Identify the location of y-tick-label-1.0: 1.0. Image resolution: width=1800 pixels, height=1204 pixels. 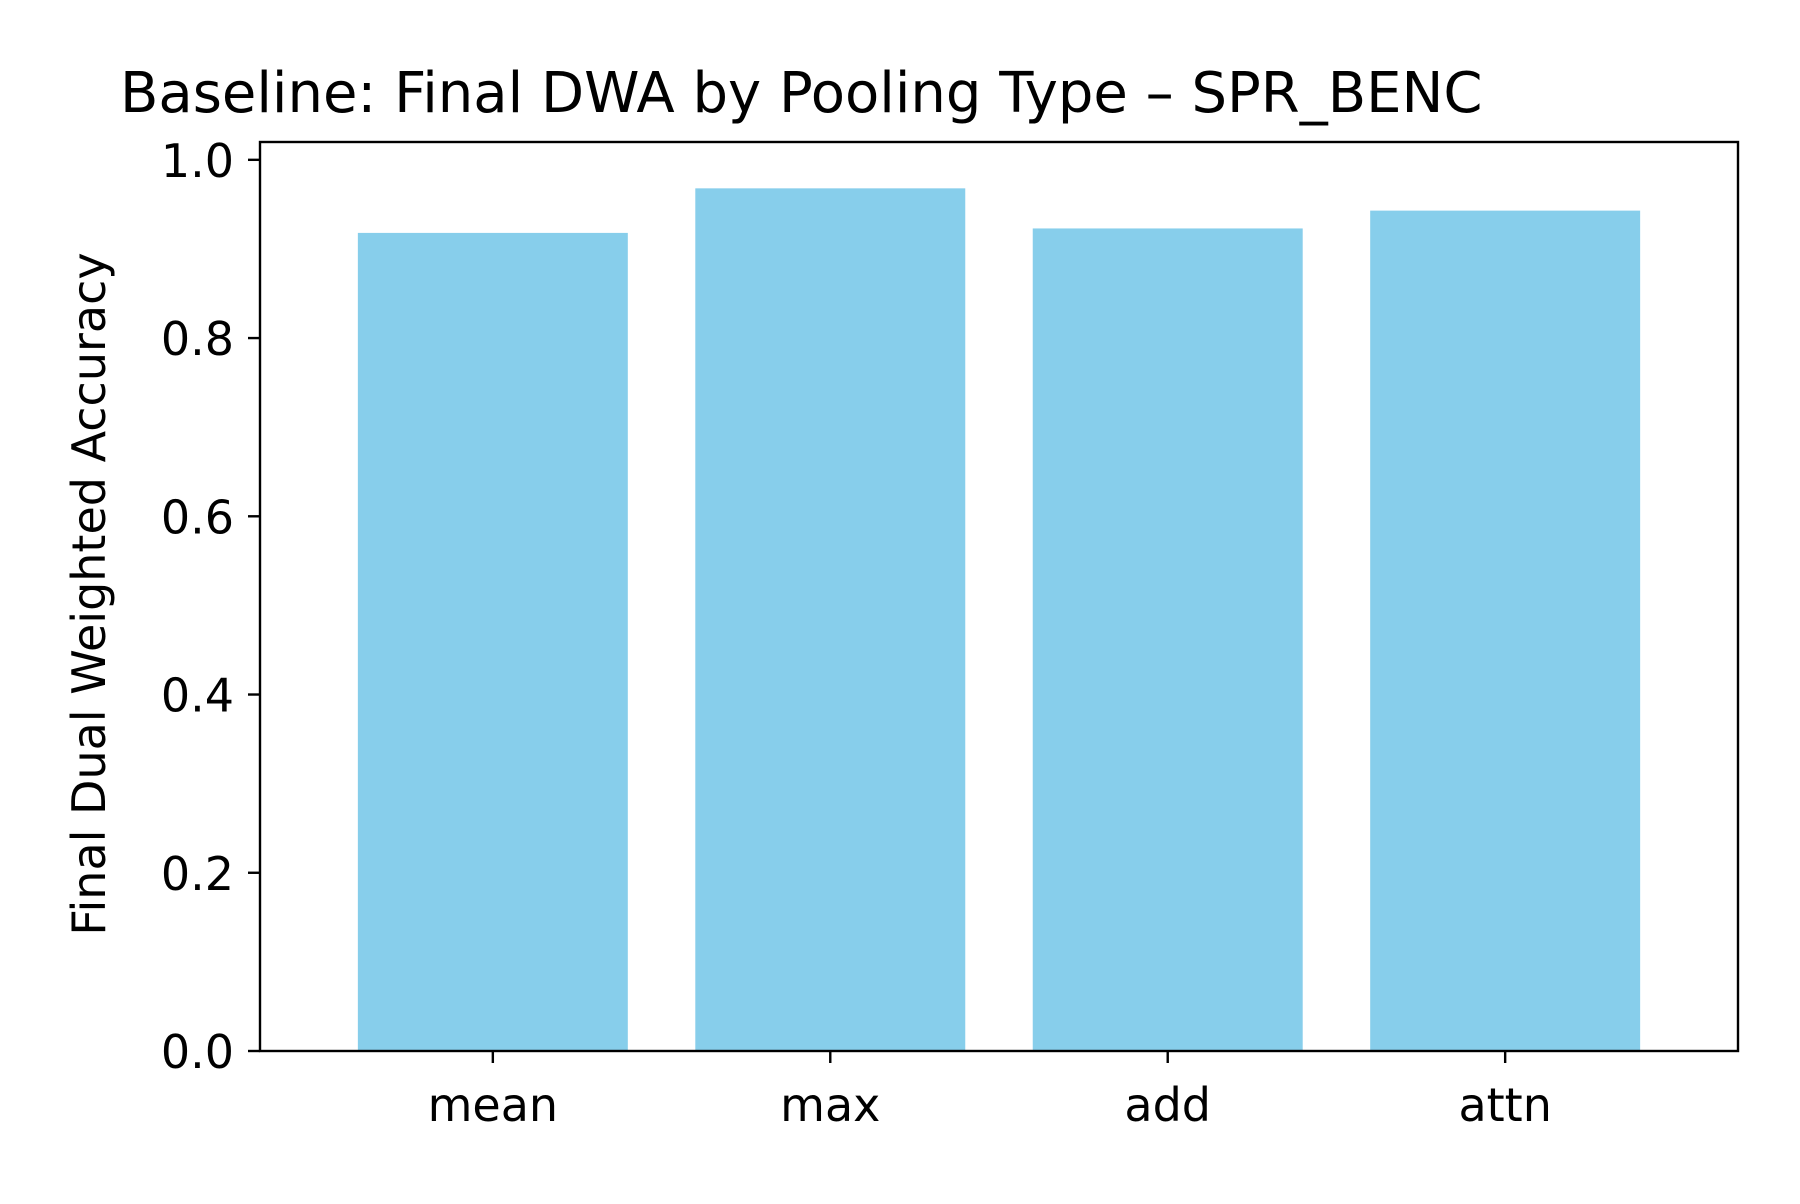
(197, 161).